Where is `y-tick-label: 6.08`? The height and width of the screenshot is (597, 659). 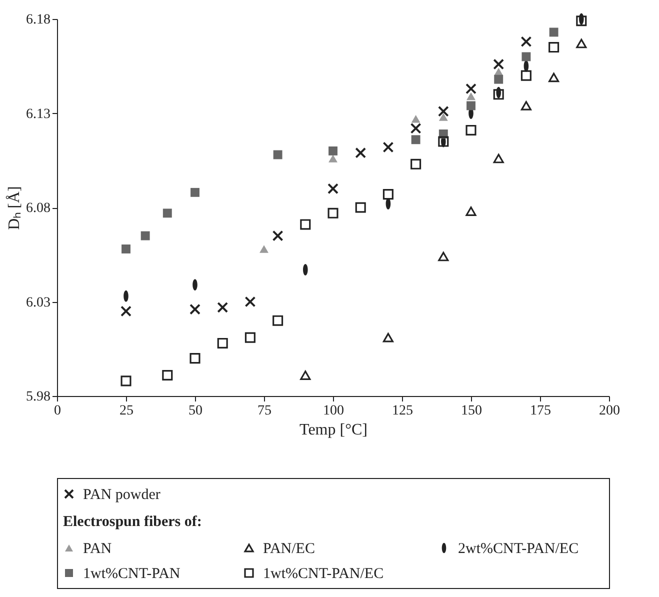 y-tick-label: 6.08 is located at coordinates (38, 208).